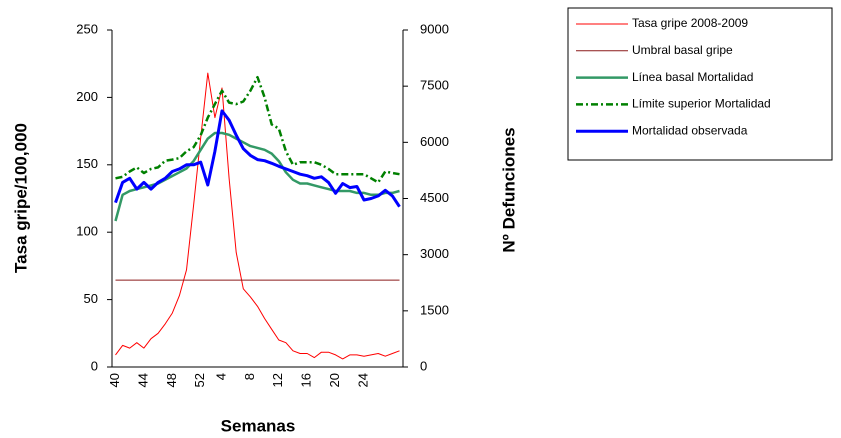 This screenshot has width=841, height=438. What do you see at coordinates (701, 104) in the screenshot?
I see `legend-label: Límite superior Mortalidad` at bounding box center [701, 104].